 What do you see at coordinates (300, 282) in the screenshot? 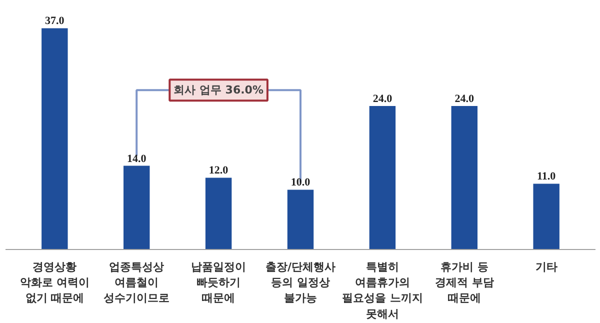
I see `x-tick-label: 출장/단체행사 등의 일정상 불가능` at bounding box center [300, 282].